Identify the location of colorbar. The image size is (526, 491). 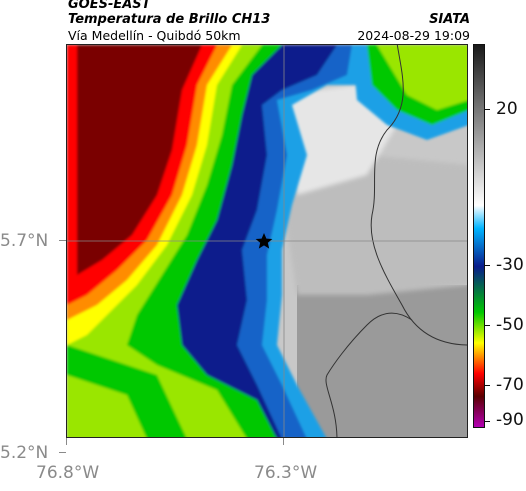
(479, 236).